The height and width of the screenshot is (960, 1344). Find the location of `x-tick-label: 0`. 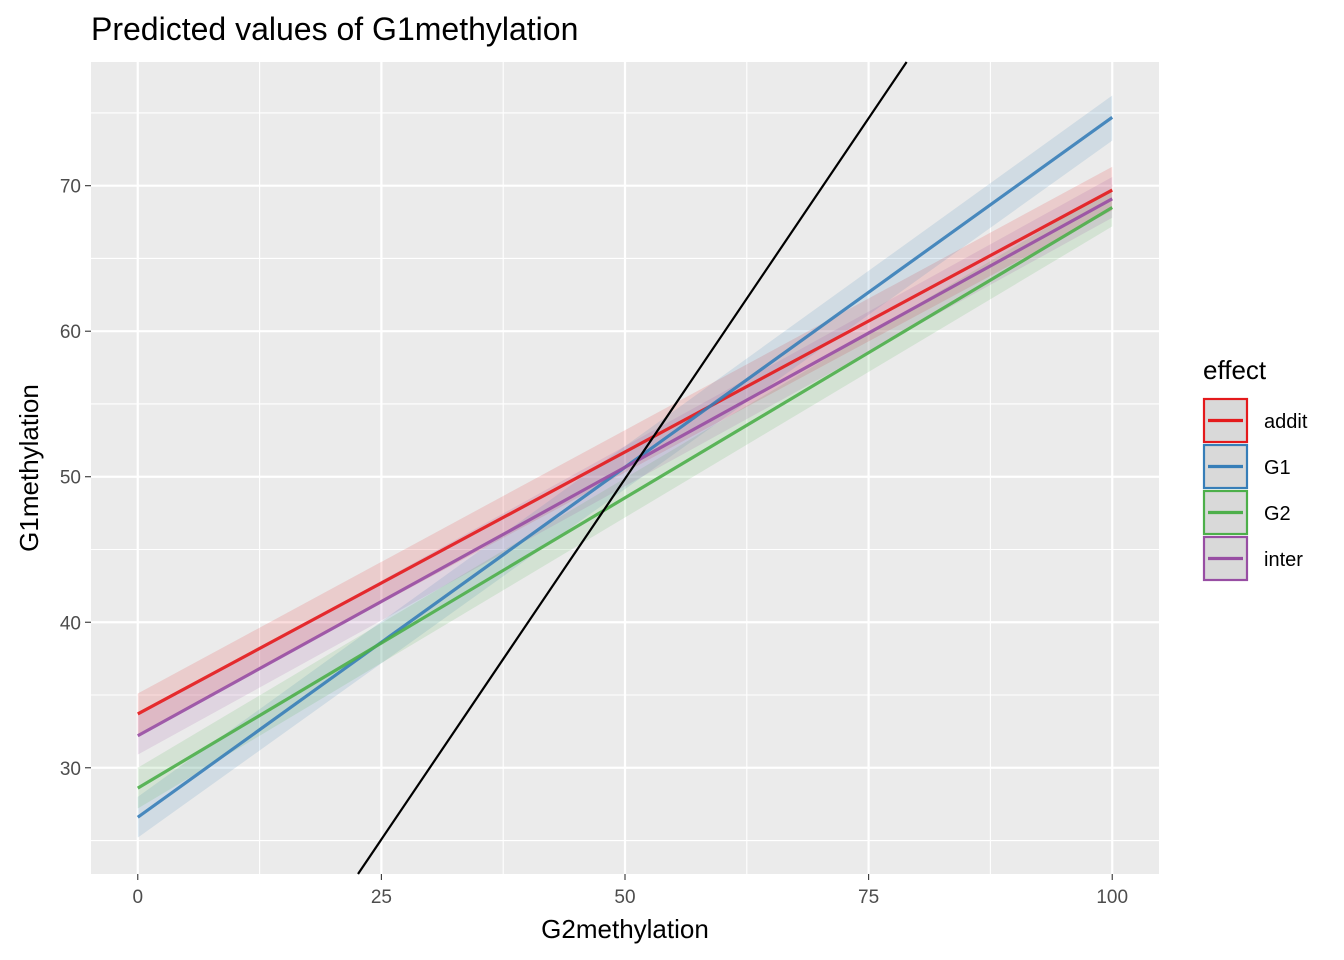

x-tick-label: 0 is located at coordinates (137, 897).